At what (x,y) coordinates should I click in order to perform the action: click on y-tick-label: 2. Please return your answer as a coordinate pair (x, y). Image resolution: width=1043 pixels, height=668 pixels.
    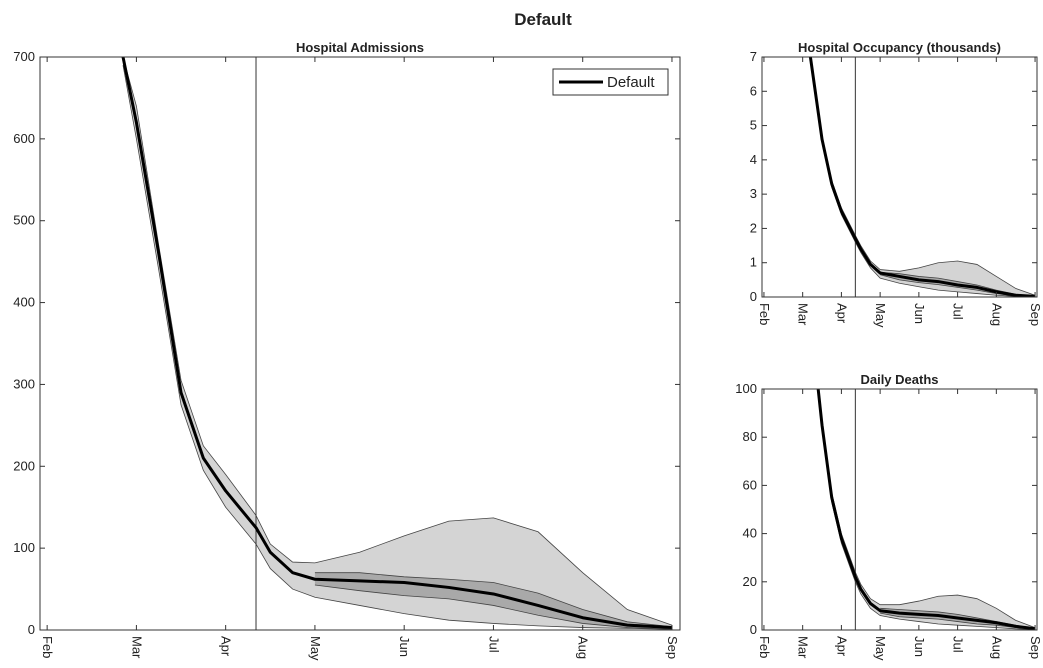
    Looking at the image, I should click on (753, 227).